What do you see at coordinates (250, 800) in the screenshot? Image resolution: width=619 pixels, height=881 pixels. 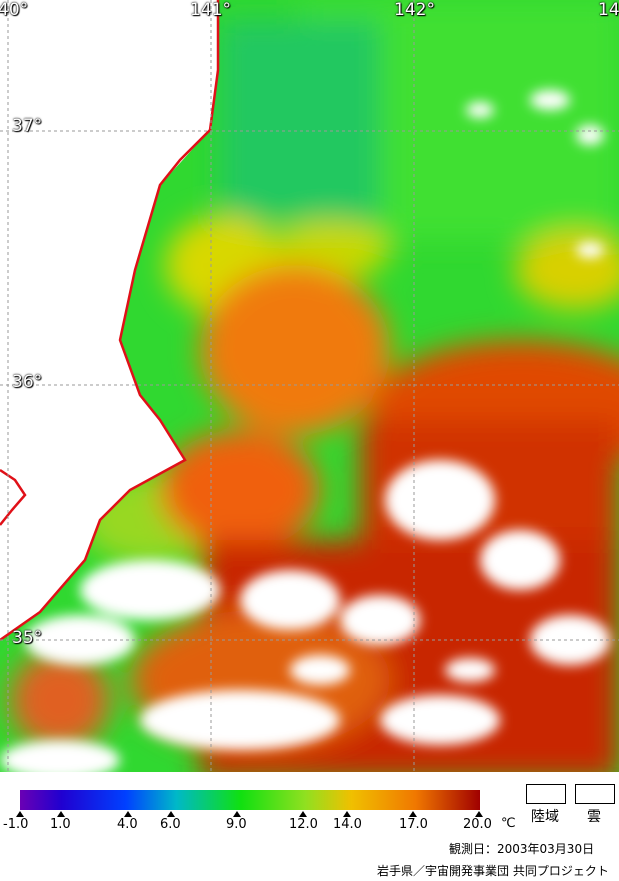 I see `temperature-color-bar` at bounding box center [250, 800].